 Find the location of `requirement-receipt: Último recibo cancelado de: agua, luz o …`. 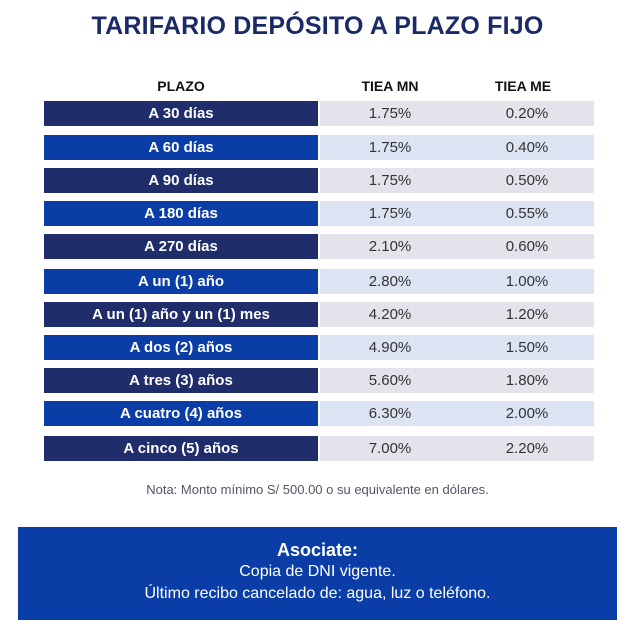

requirement-receipt: Último recibo cancelado de: agua, luz o … is located at coordinates (317, 593).